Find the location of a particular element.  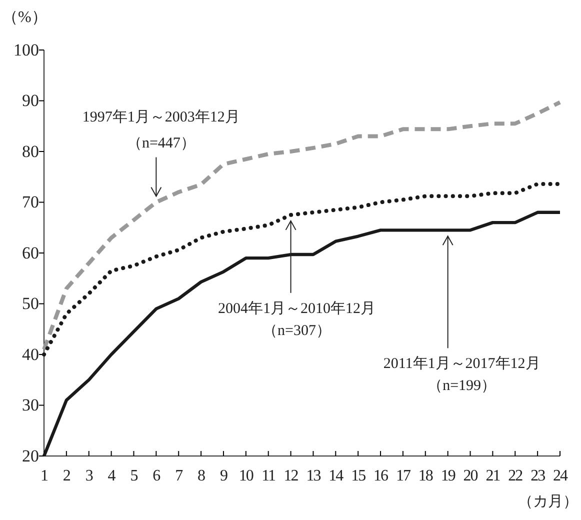

annotation: 2004年1月～2010年12月 is located at coordinates (297, 308).